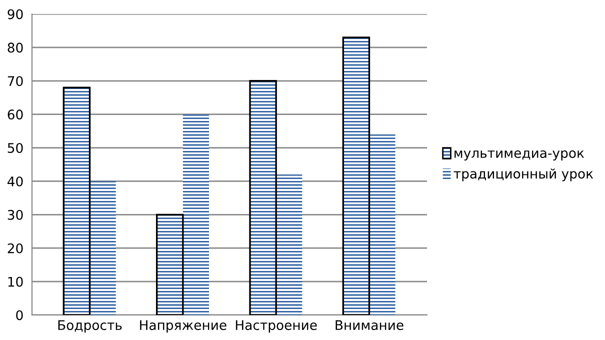  I want to click on x-tick-label: Бодрость, so click(90, 326).